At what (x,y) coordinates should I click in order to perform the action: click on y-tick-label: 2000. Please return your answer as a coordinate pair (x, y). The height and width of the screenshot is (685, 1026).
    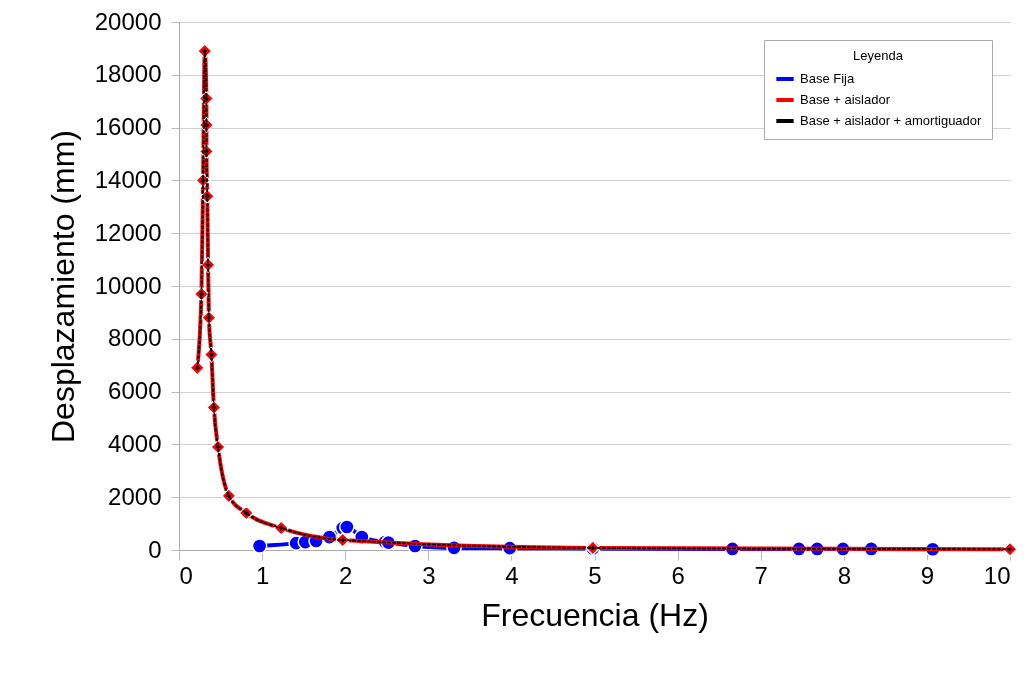
    Looking at the image, I should click on (135, 496).